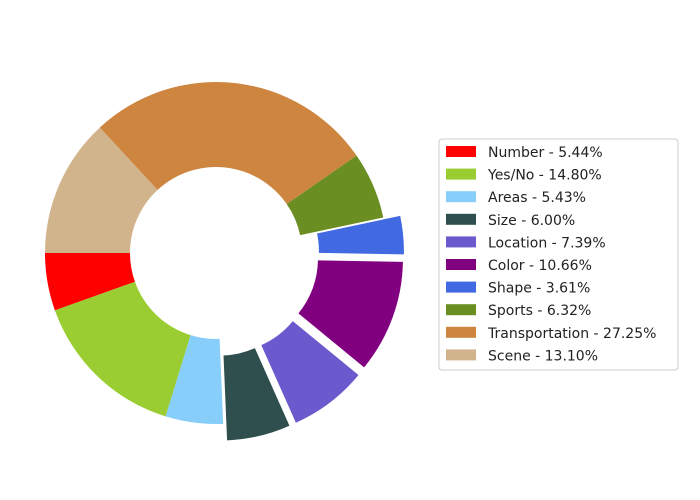  I want to click on legend-item: Scene - 13.10%, so click(522, 356).